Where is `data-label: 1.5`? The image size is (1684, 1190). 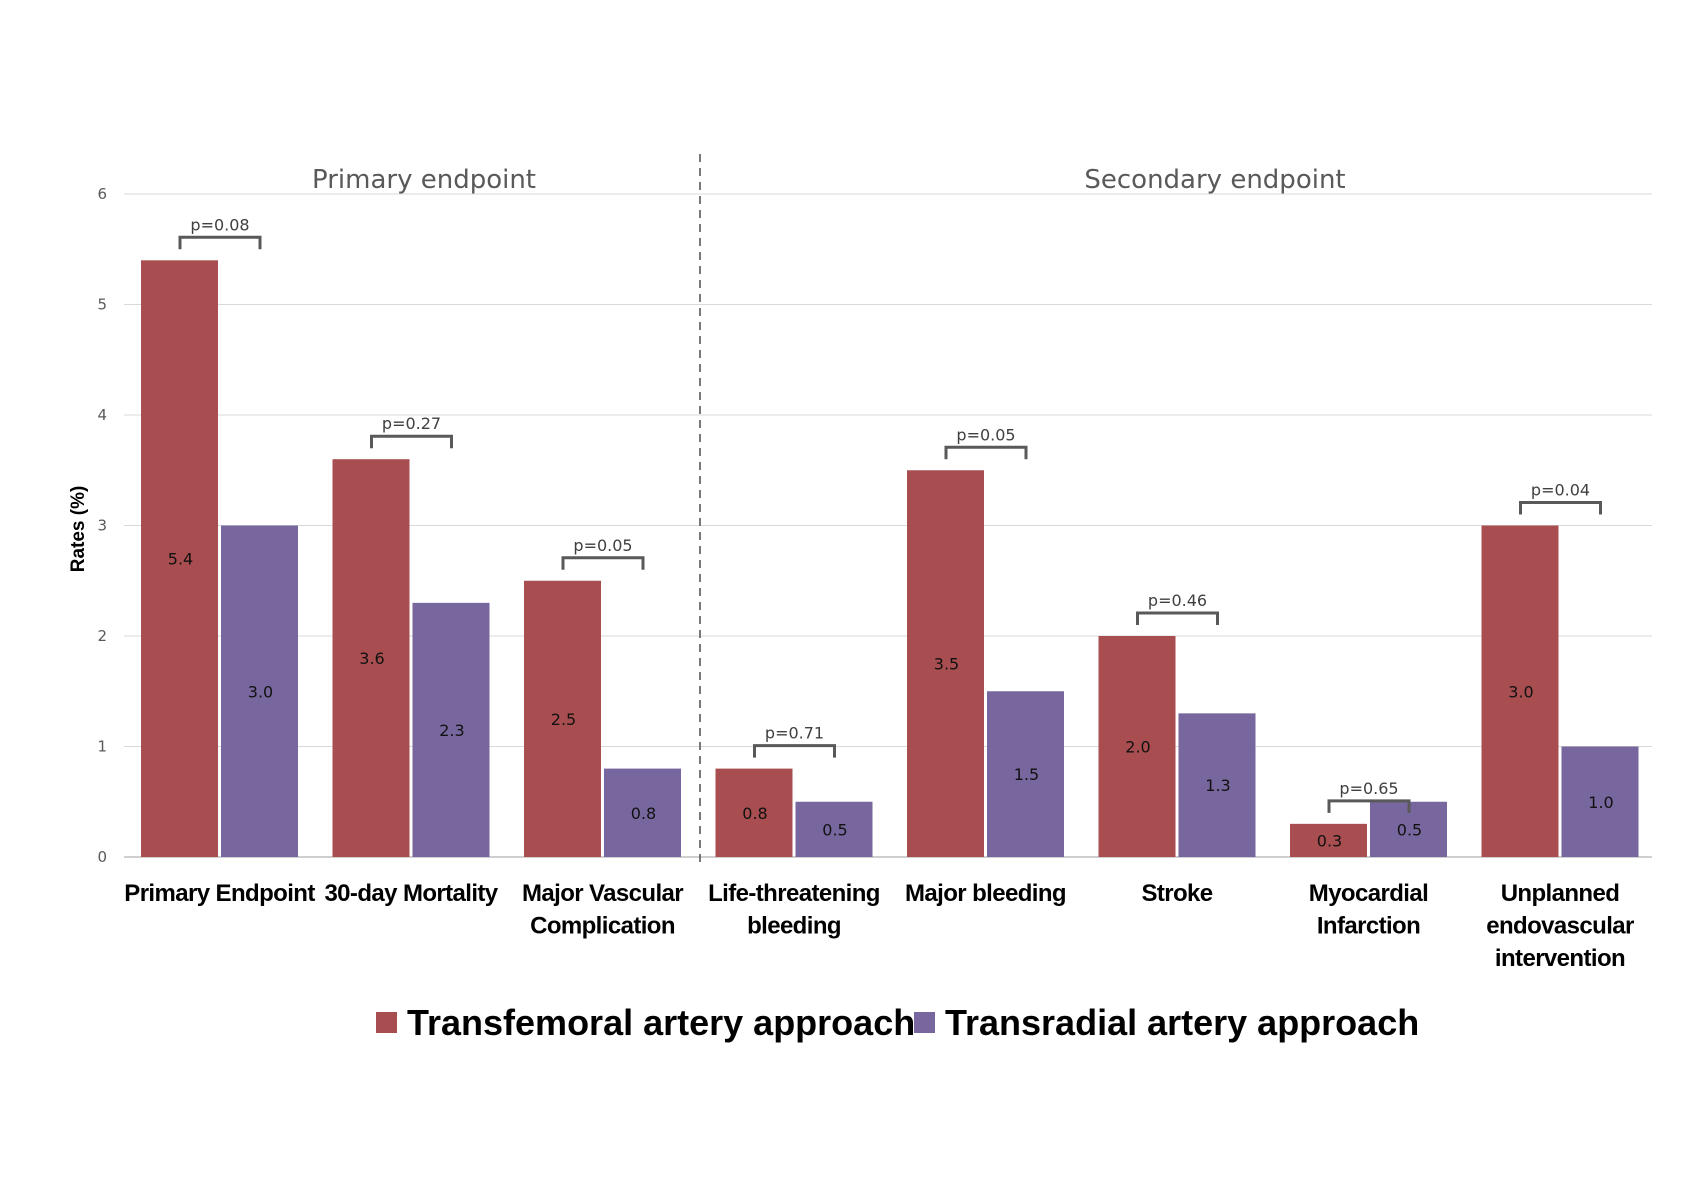
data-label: 1.5 is located at coordinates (1026, 774).